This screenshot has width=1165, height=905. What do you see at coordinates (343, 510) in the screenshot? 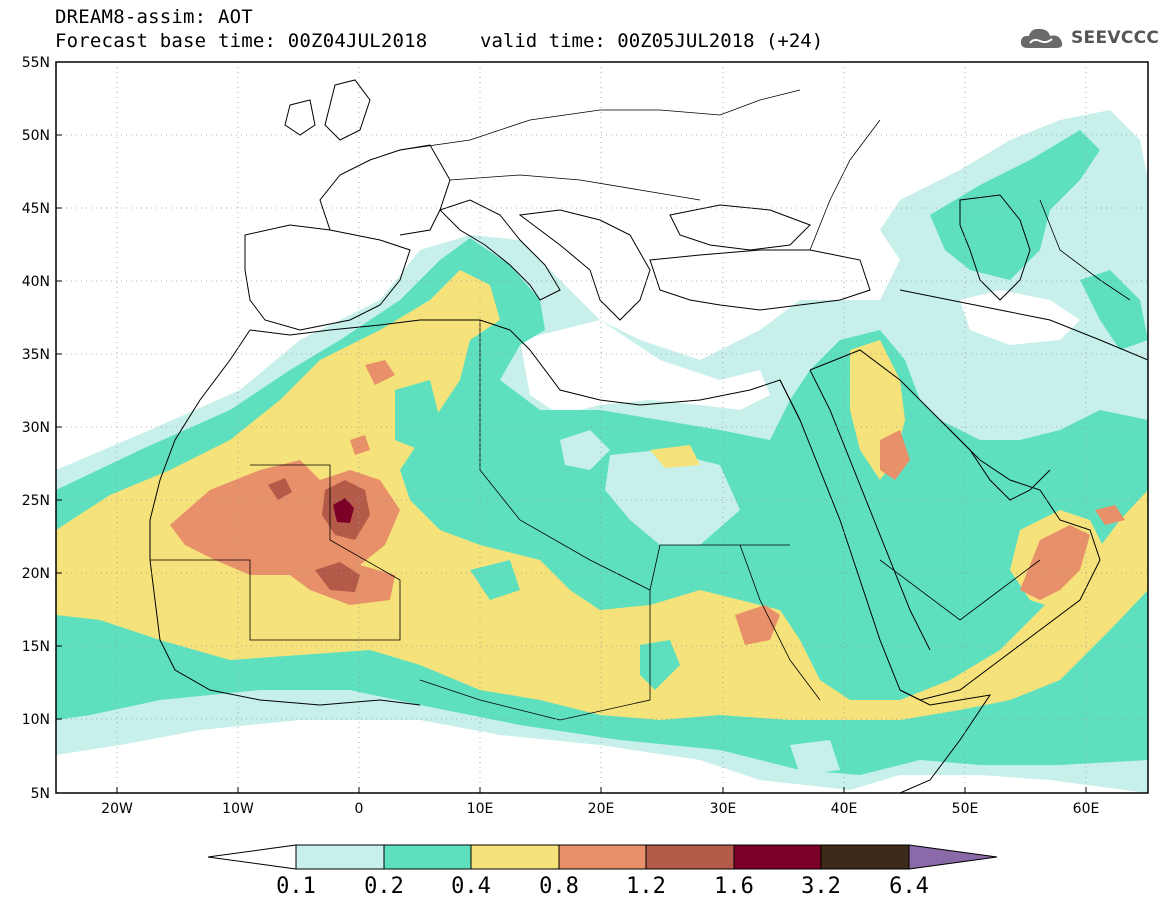
I see `aot-level-1.6` at bounding box center [343, 510].